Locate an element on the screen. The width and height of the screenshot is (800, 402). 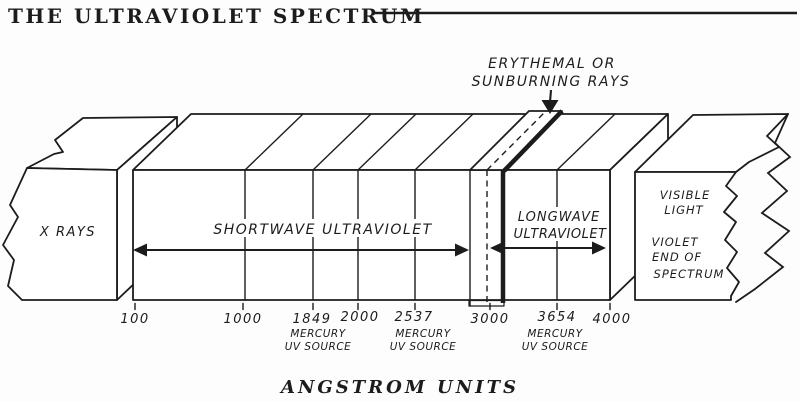
shortwave-label-mask is located at coordinates (323, 228).